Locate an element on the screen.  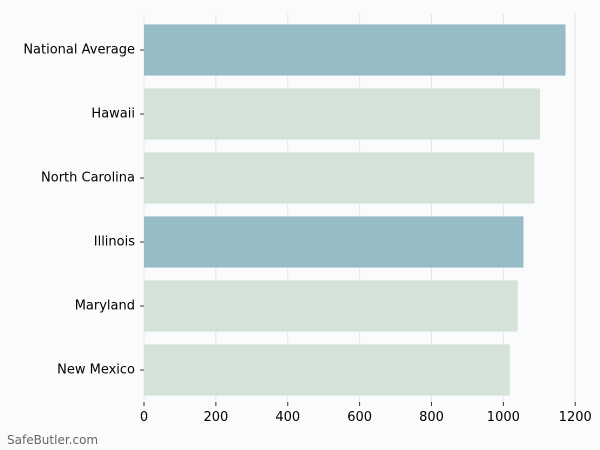
y-tick-label-0: National Average is located at coordinates (79, 50).